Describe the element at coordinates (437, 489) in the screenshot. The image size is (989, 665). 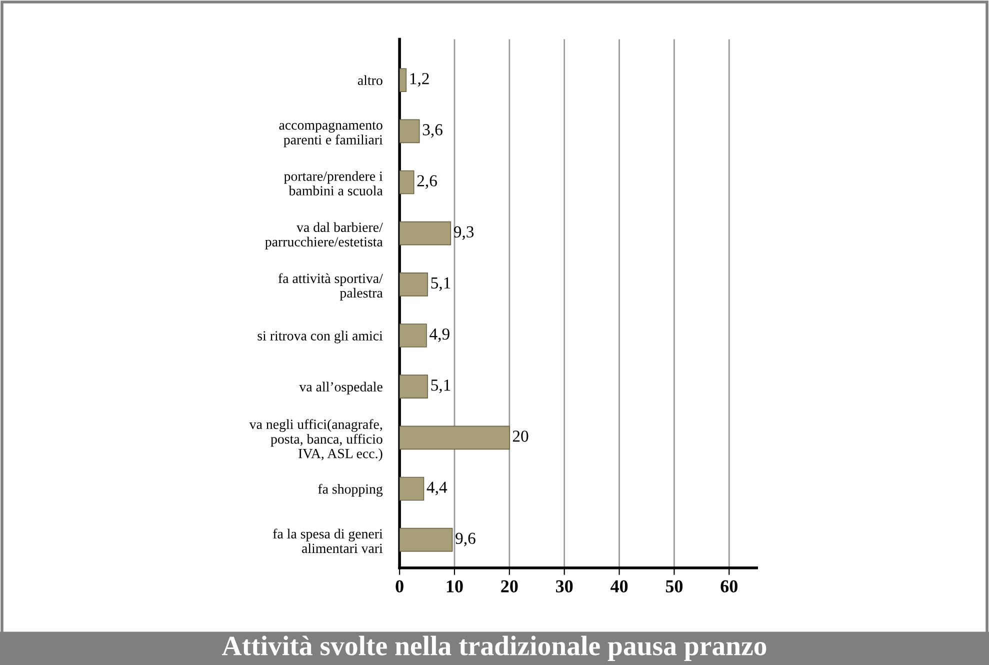
I see `data-label: 4,4` at that location.